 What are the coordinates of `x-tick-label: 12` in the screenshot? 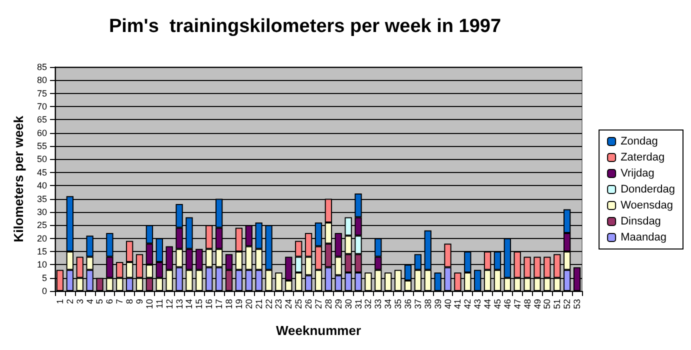 It's located at (169, 304).